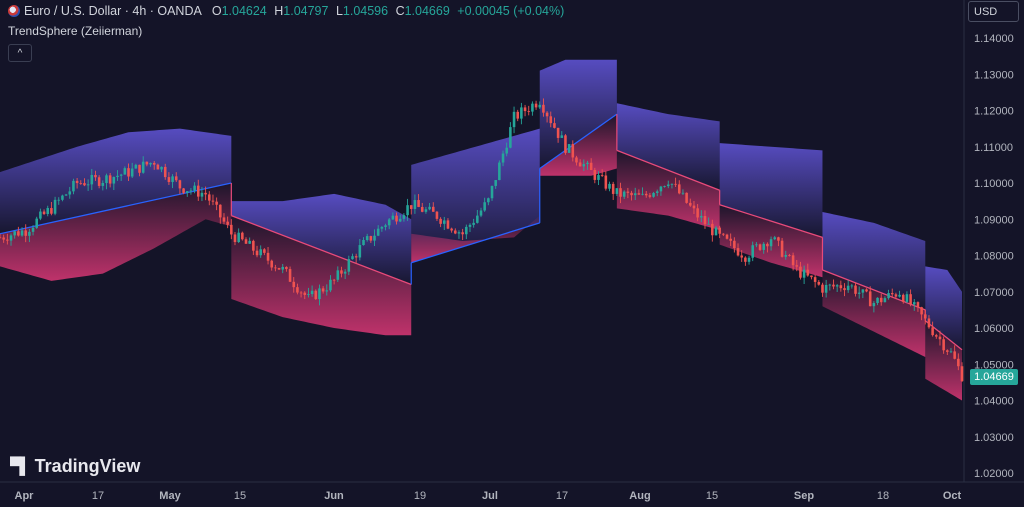  What do you see at coordinates (20, 53) in the screenshot?
I see `collapse-legend-button: ^` at bounding box center [20, 53].